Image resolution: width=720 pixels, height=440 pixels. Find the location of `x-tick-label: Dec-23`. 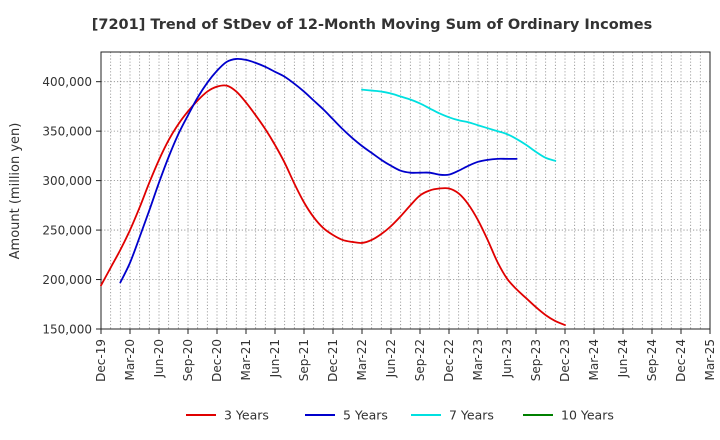

x-tick-label: Dec-23 is located at coordinates (565, 360).